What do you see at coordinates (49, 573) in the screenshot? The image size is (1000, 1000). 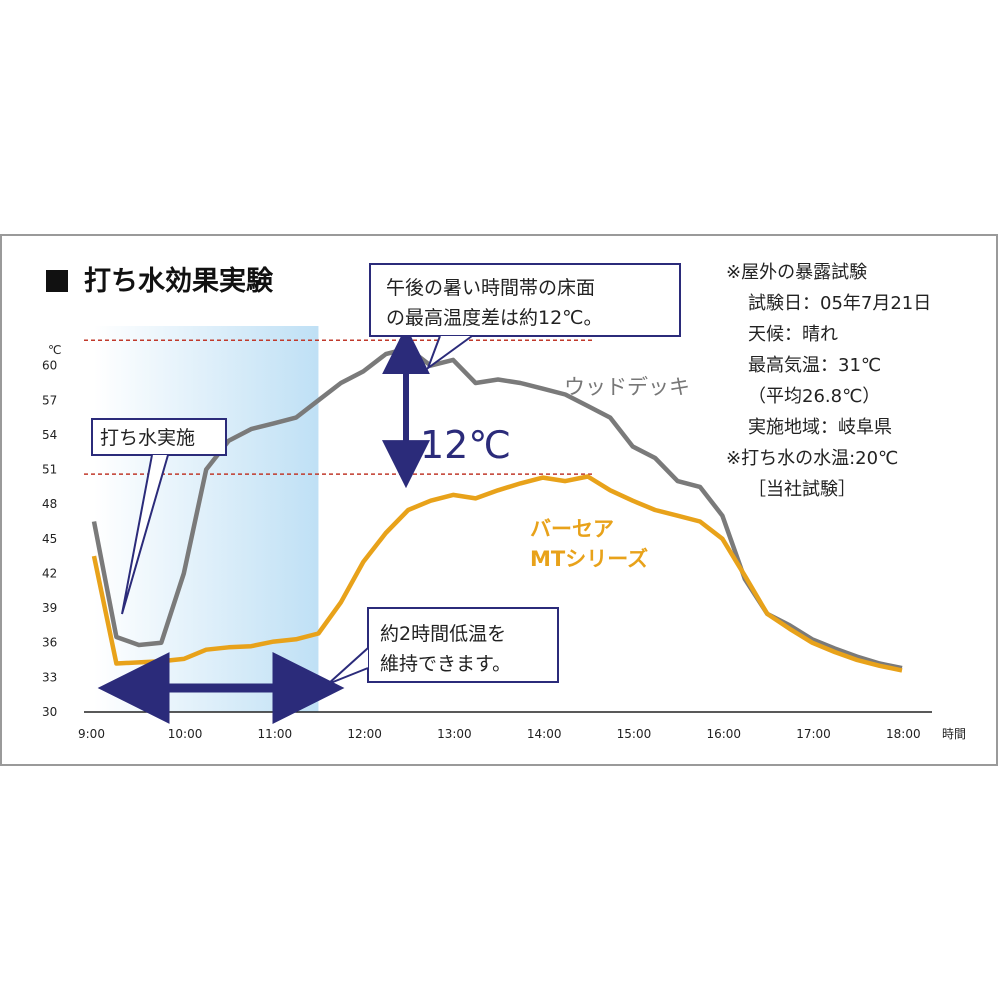 I see `y-tick-label: 42` at bounding box center [49, 573].